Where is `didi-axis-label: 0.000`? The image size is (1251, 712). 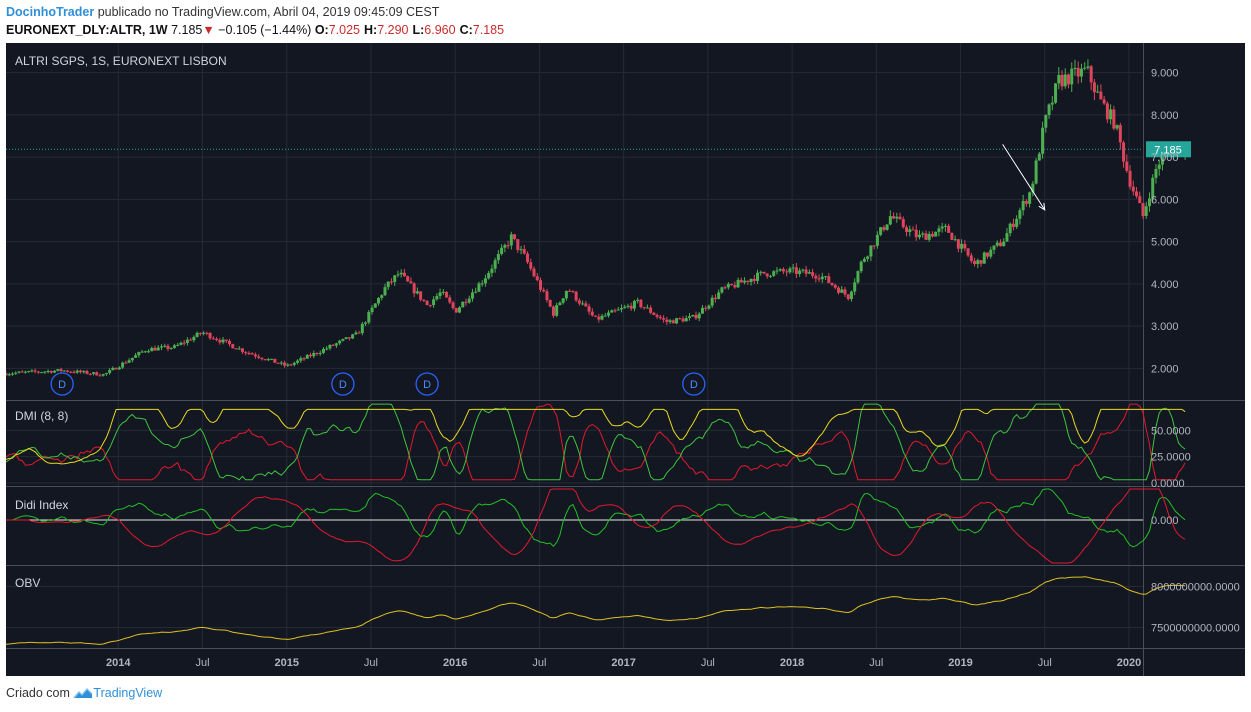
didi-axis-label: 0.000 is located at coordinates (1165, 521).